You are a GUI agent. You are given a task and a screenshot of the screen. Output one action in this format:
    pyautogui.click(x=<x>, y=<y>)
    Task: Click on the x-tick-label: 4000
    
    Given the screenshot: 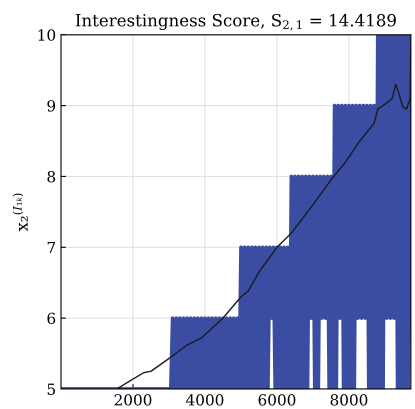 What is the action you would take?
    pyautogui.click(x=205, y=400)
    